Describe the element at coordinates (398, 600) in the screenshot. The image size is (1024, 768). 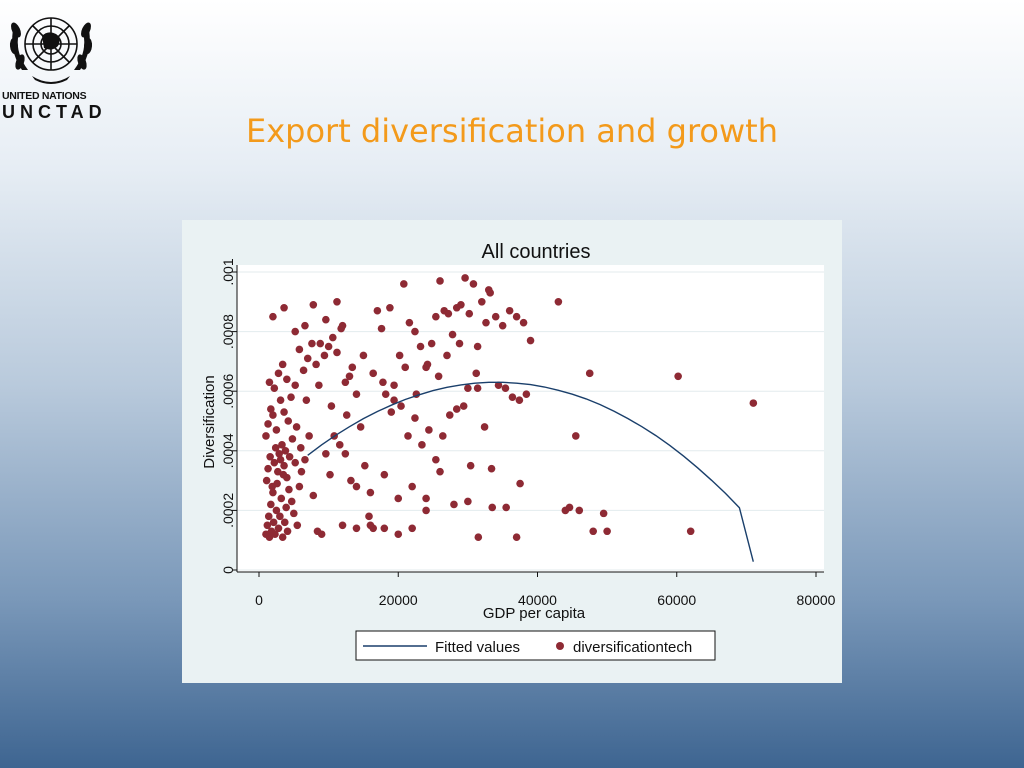
I see `x-tick-label: 20000` at that location.